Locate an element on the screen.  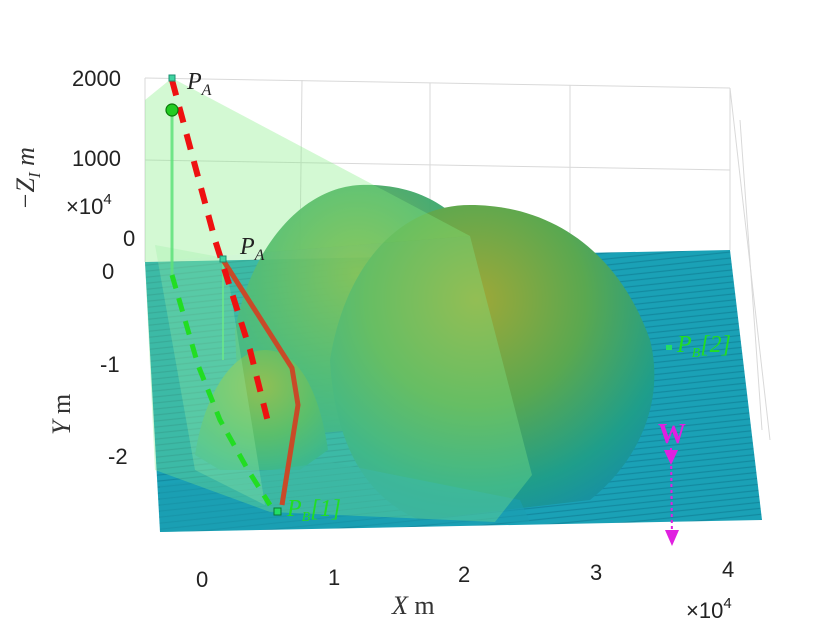
path-dashed-green is located at coordinates (221, 390).